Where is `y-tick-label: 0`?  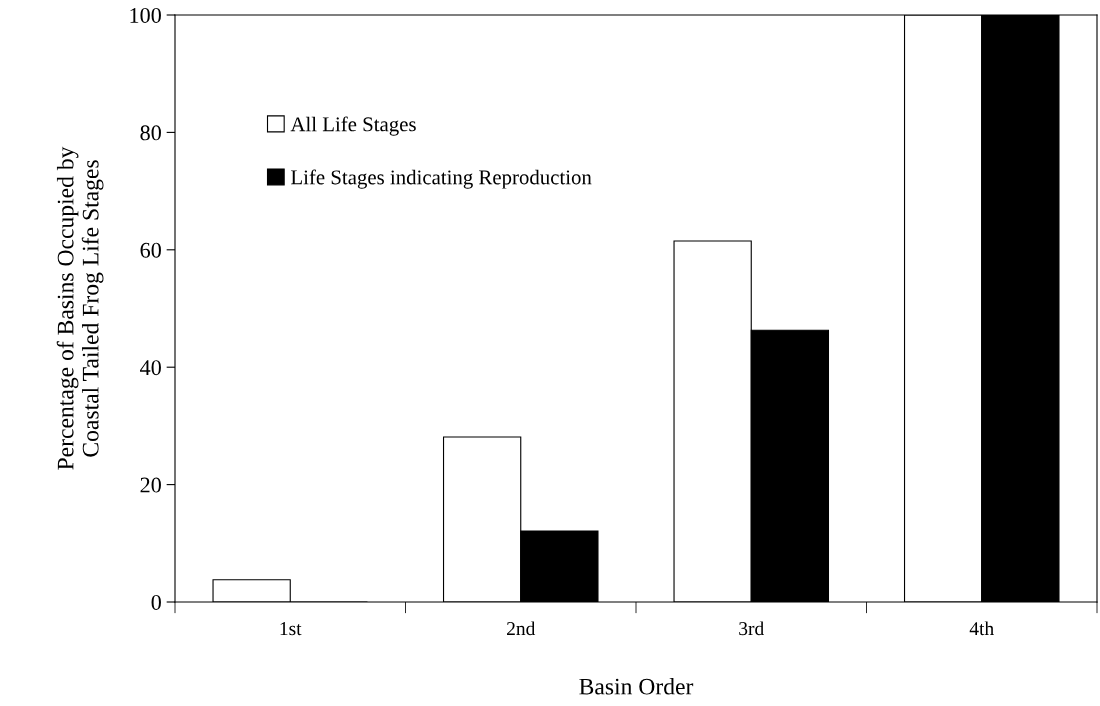 y-tick-label: 0 is located at coordinates (156, 602).